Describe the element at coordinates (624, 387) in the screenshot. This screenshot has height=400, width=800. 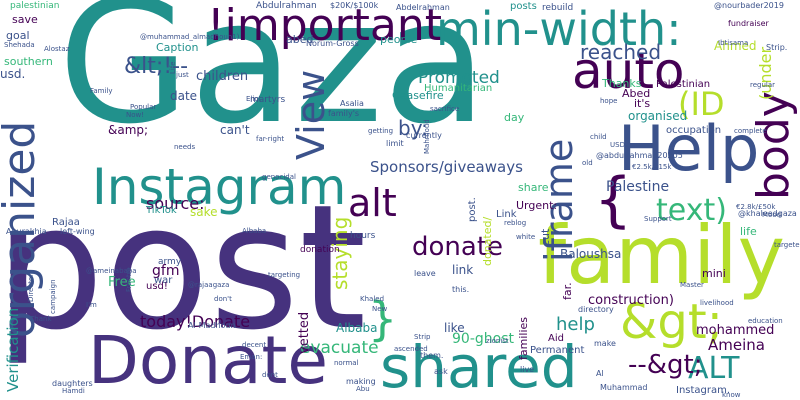
I see `word: Muhammad` at that location.